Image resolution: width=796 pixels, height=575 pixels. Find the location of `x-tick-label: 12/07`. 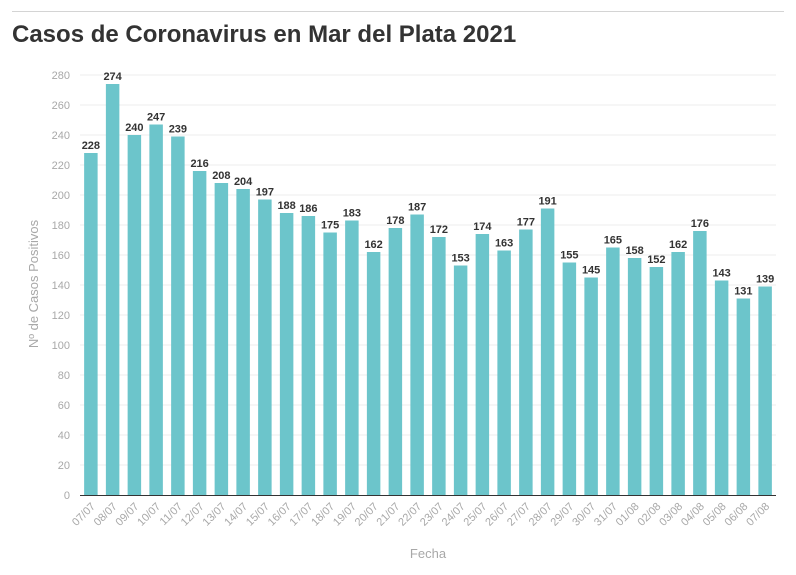

x-tick-label: 12/07 is located at coordinates (193, 515).